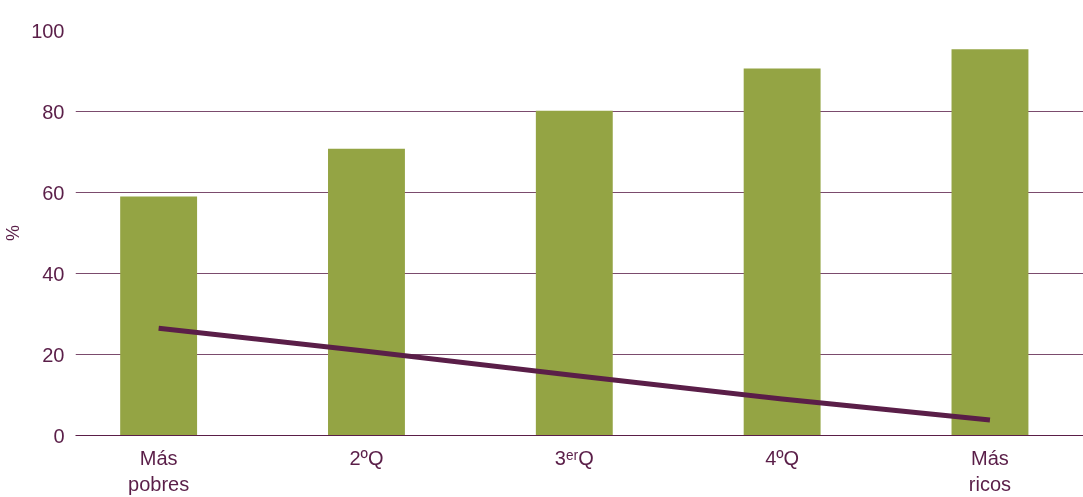 The height and width of the screenshot is (497, 1083). I want to click on y-tick-label: 0, so click(59, 435).